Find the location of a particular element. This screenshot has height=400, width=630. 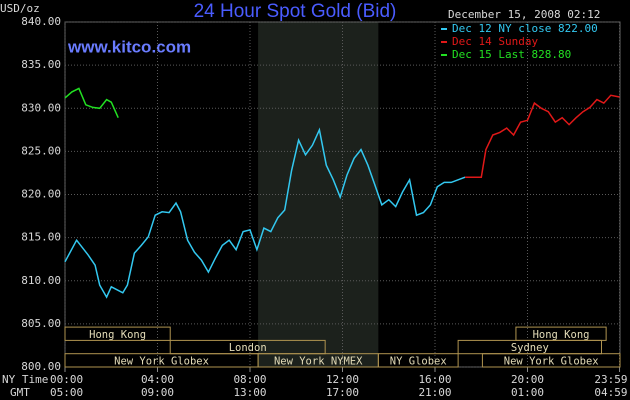

y-tick-label: 825.00 is located at coordinates (41, 150).